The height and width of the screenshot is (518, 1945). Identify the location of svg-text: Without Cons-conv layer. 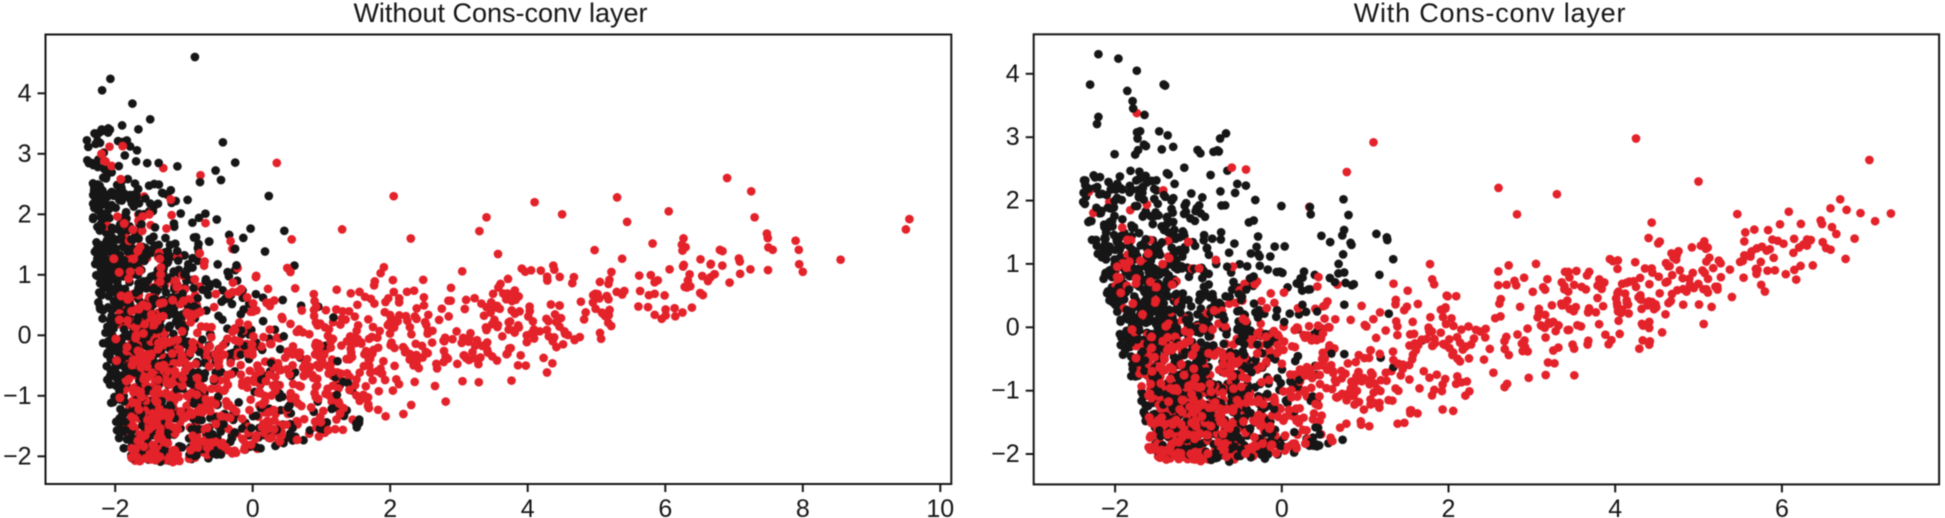
(500, 14).